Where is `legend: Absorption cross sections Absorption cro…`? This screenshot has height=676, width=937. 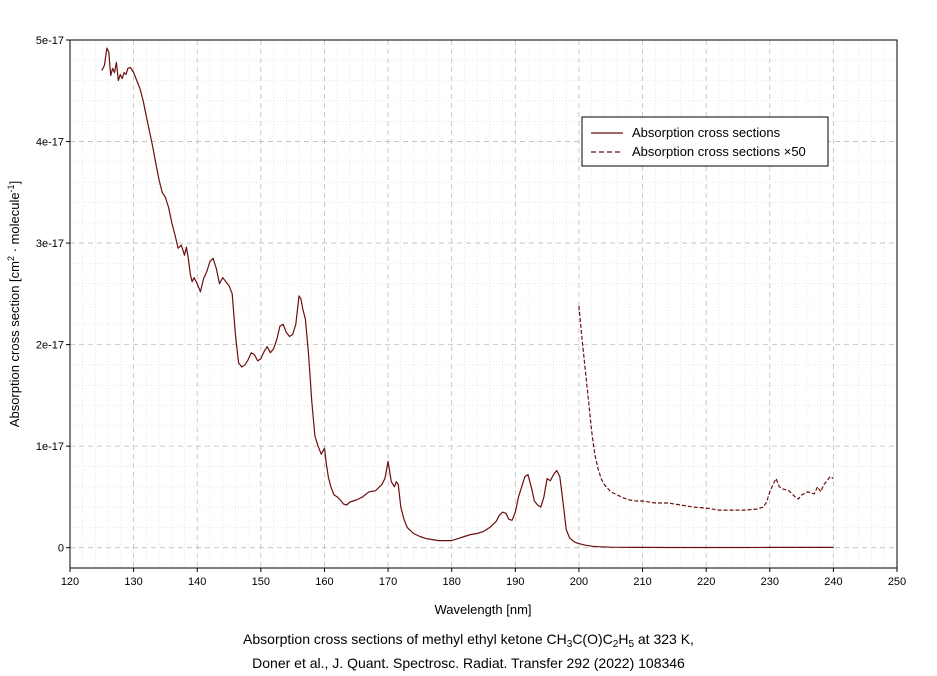
legend: Absorption cross sections Absorption cro… is located at coordinates (705, 141).